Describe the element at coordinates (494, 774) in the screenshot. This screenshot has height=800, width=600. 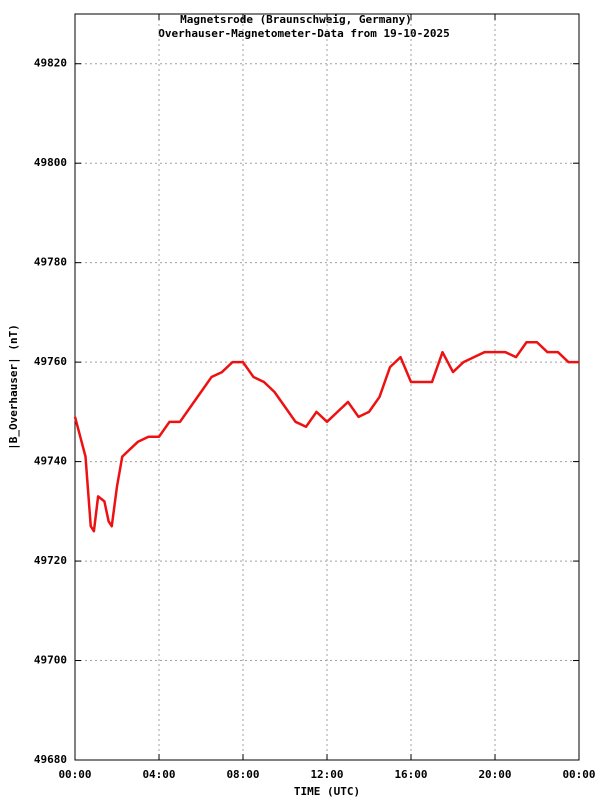
I see `x-tick-label: 20:00` at that location.